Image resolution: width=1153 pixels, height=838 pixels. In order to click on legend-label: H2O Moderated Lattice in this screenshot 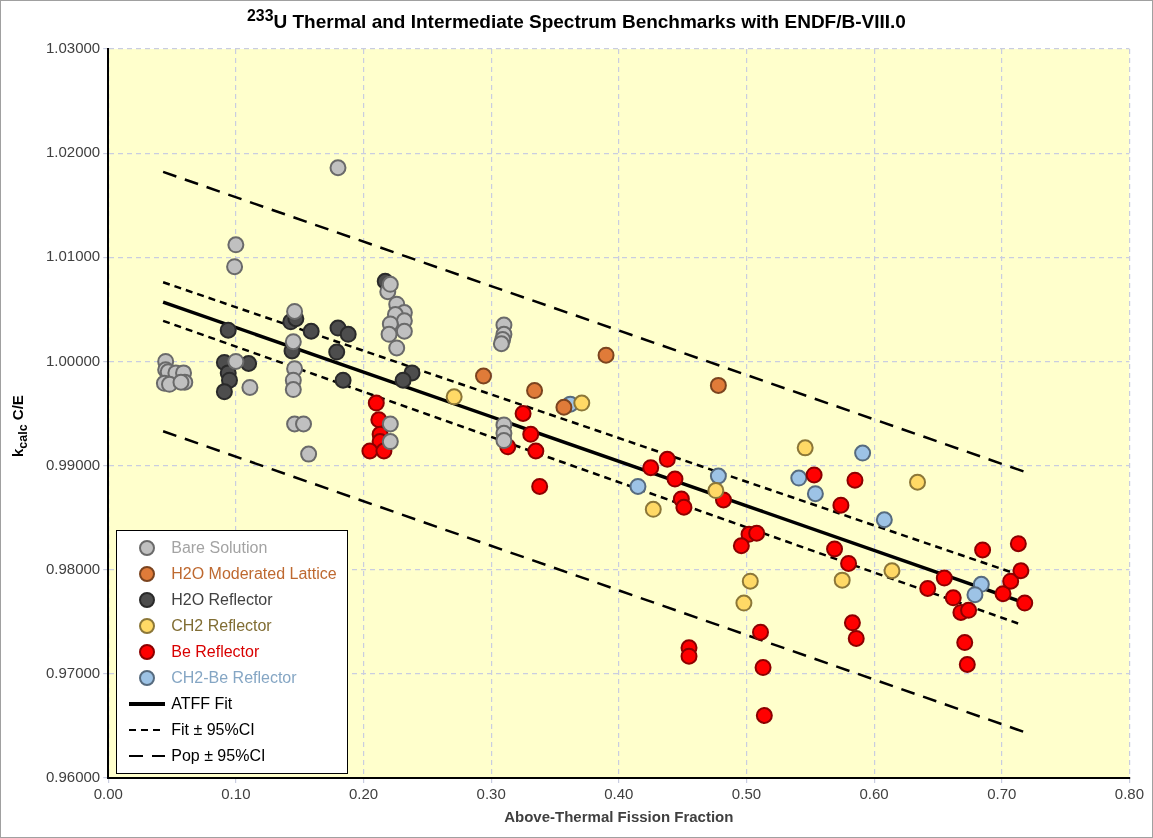, I will do `click(254, 574)`.